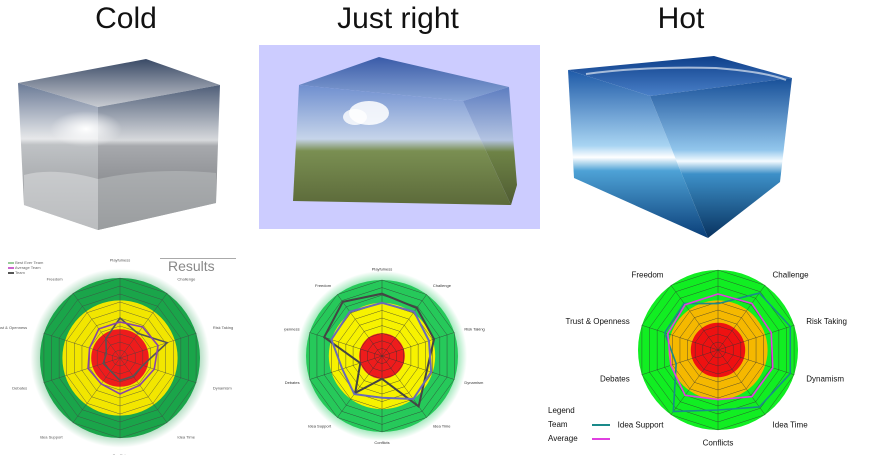 Image resolution: width=893 pixels, height=460 pixels. Describe the element at coordinates (681, 18) in the screenshot. I see `title-hot: Hot` at that location.